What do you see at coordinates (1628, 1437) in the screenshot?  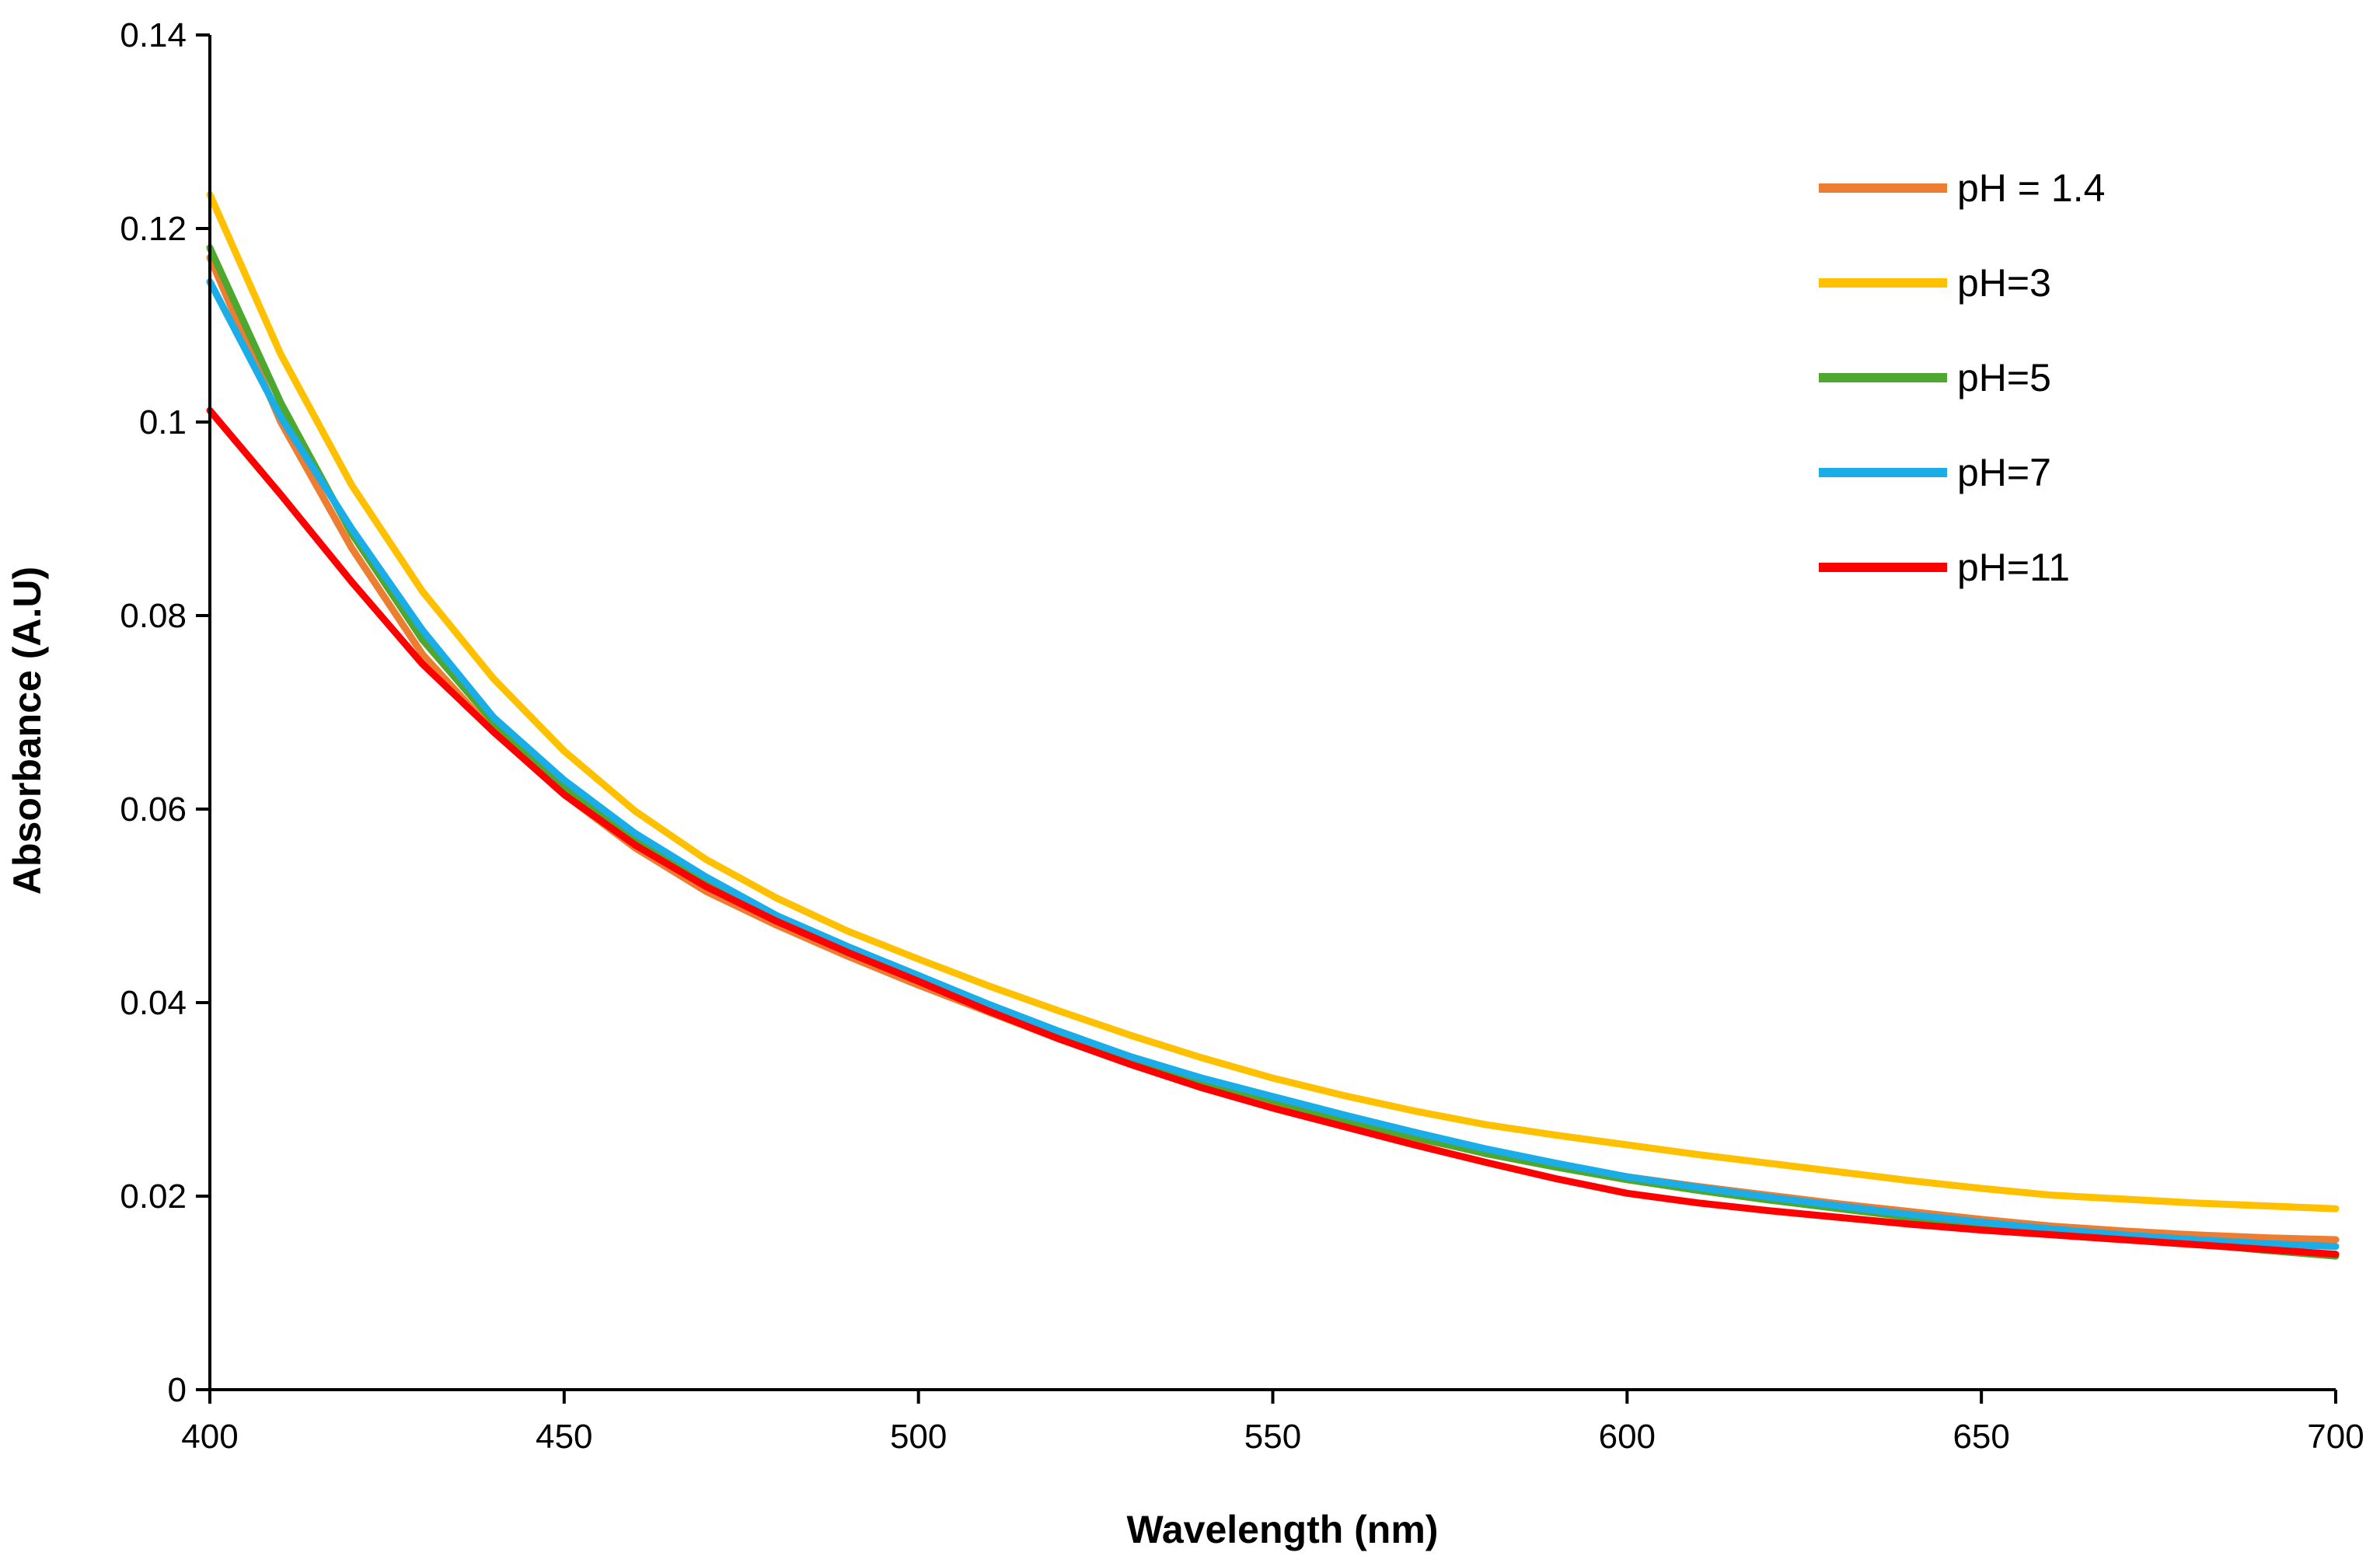 I see `x-tick-label: 600` at bounding box center [1628, 1437].